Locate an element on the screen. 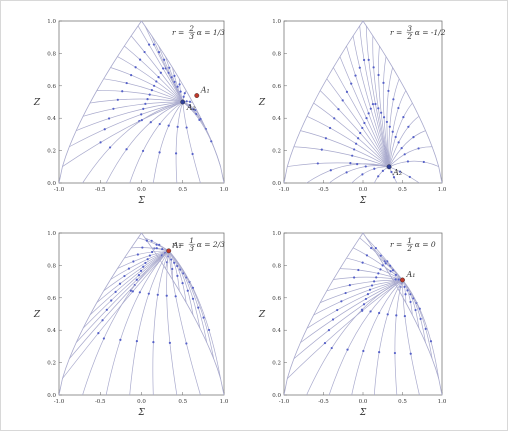 The width and height of the screenshot is (508, 434). param-r-num: 2 is located at coordinates (191, 28).